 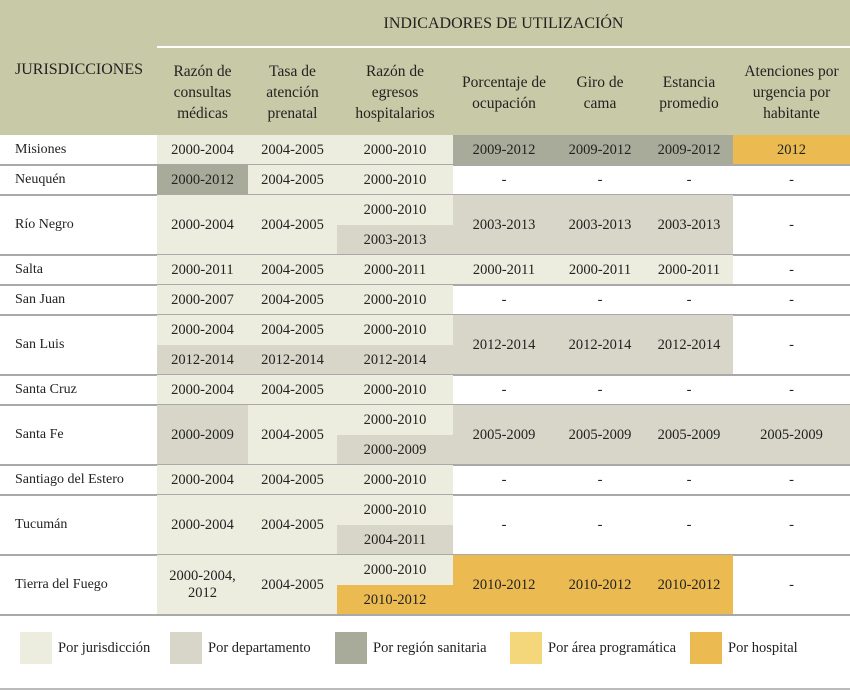 I want to click on cell: 2000-2012, so click(x=202, y=180).